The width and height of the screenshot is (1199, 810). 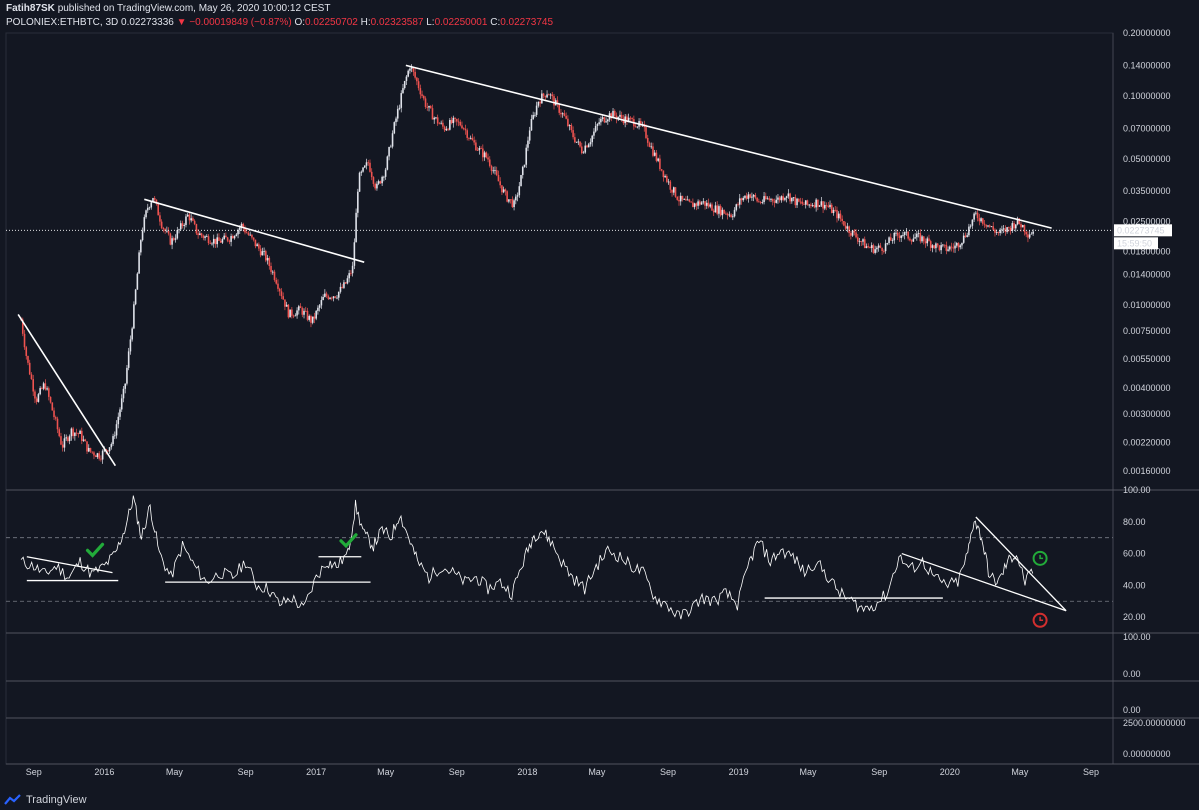 What do you see at coordinates (365, 22) in the screenshot?
I see `high-label: H:` at bounding box center [365, 22].